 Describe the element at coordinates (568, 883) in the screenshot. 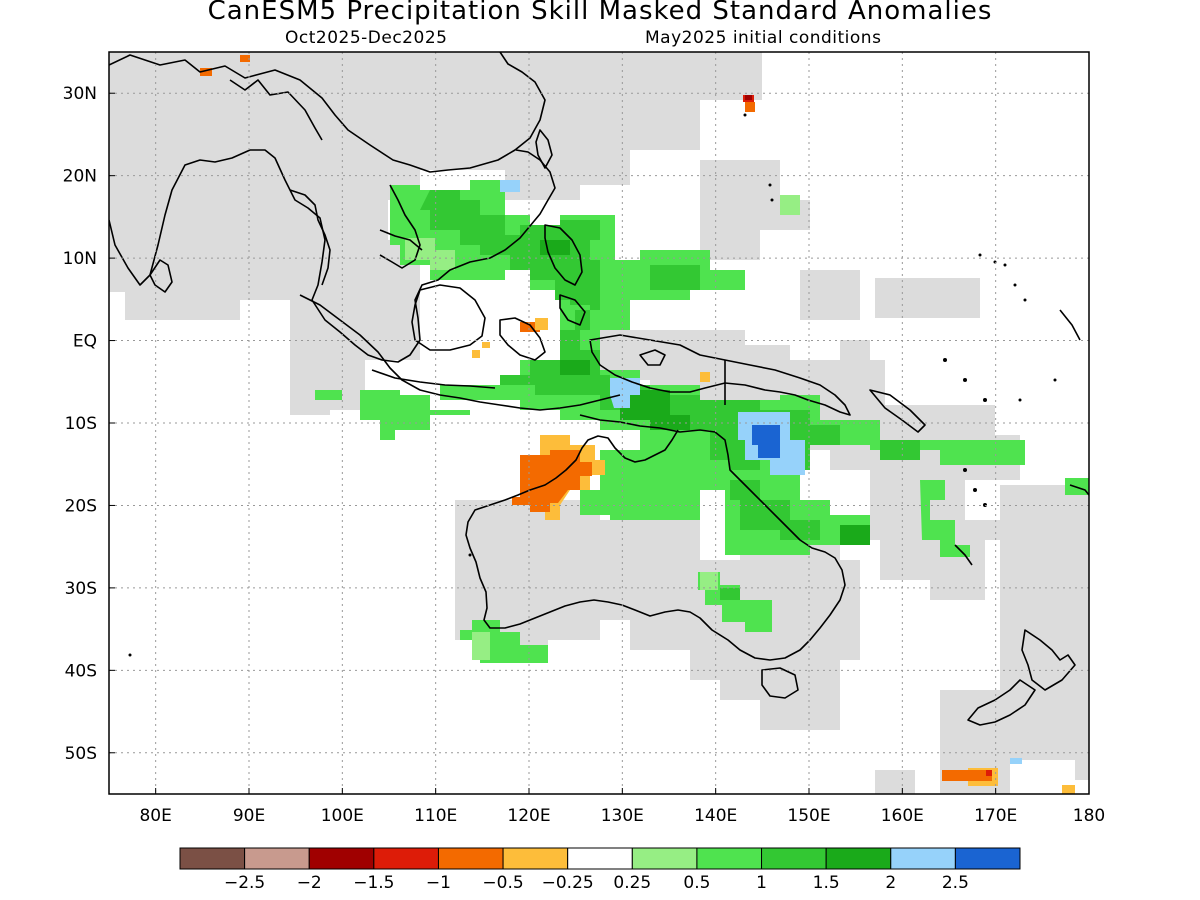

I see `colorbar-label: −0.25` at that location.